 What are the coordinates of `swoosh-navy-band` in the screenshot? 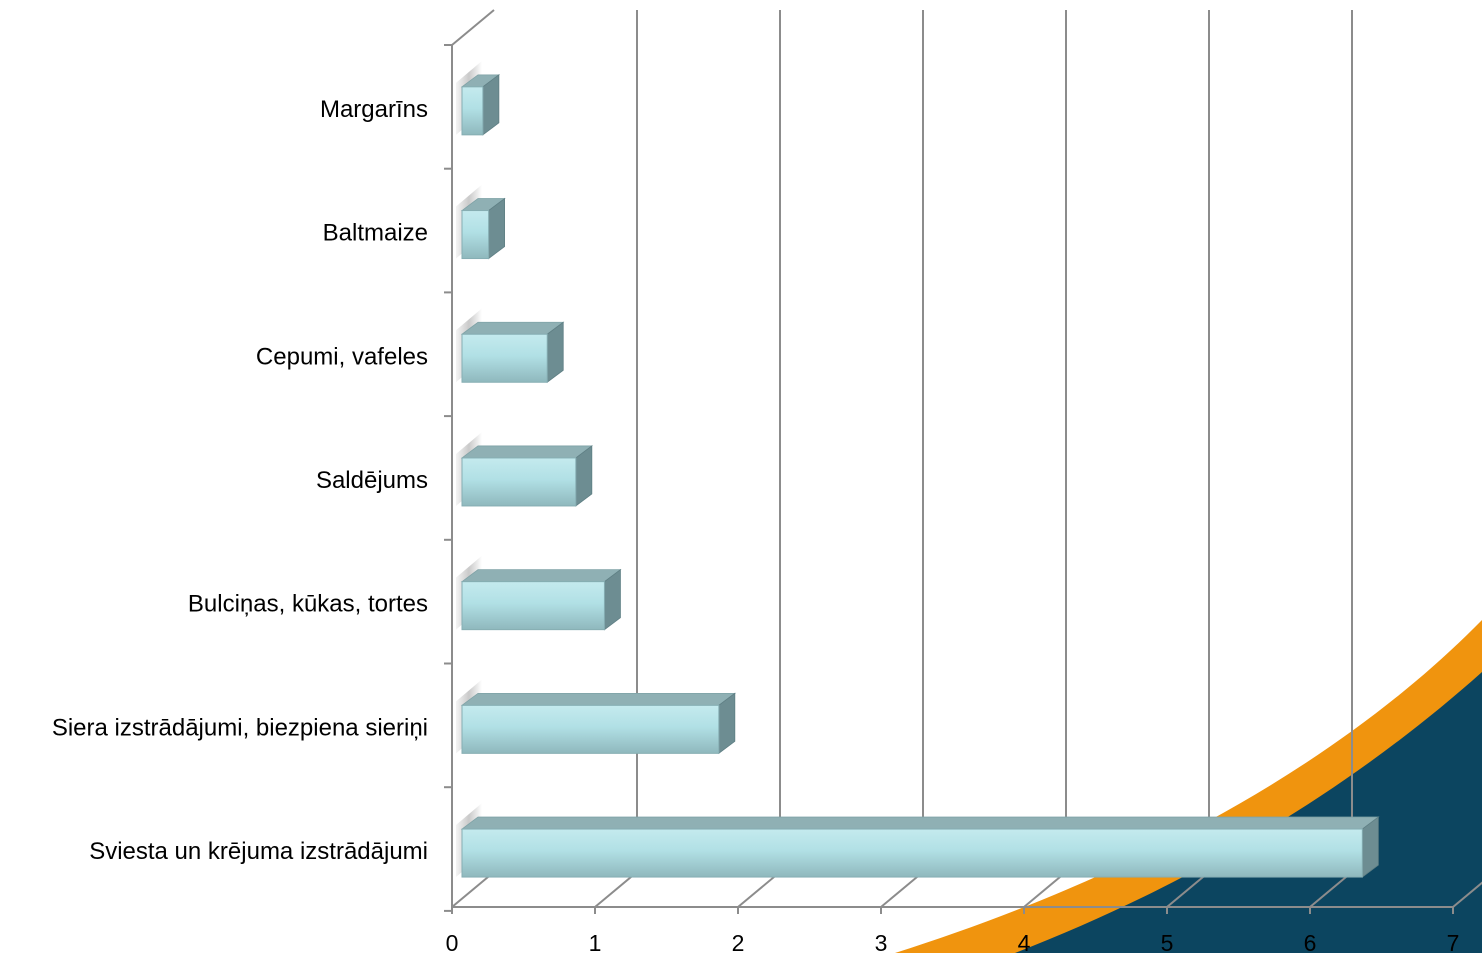 It's located at (1248, 812).